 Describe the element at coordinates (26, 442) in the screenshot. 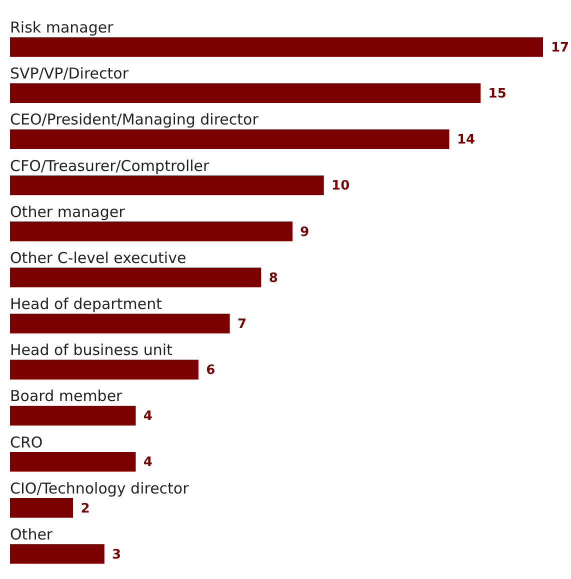

I see `y-tick-label: CRO` at that location.